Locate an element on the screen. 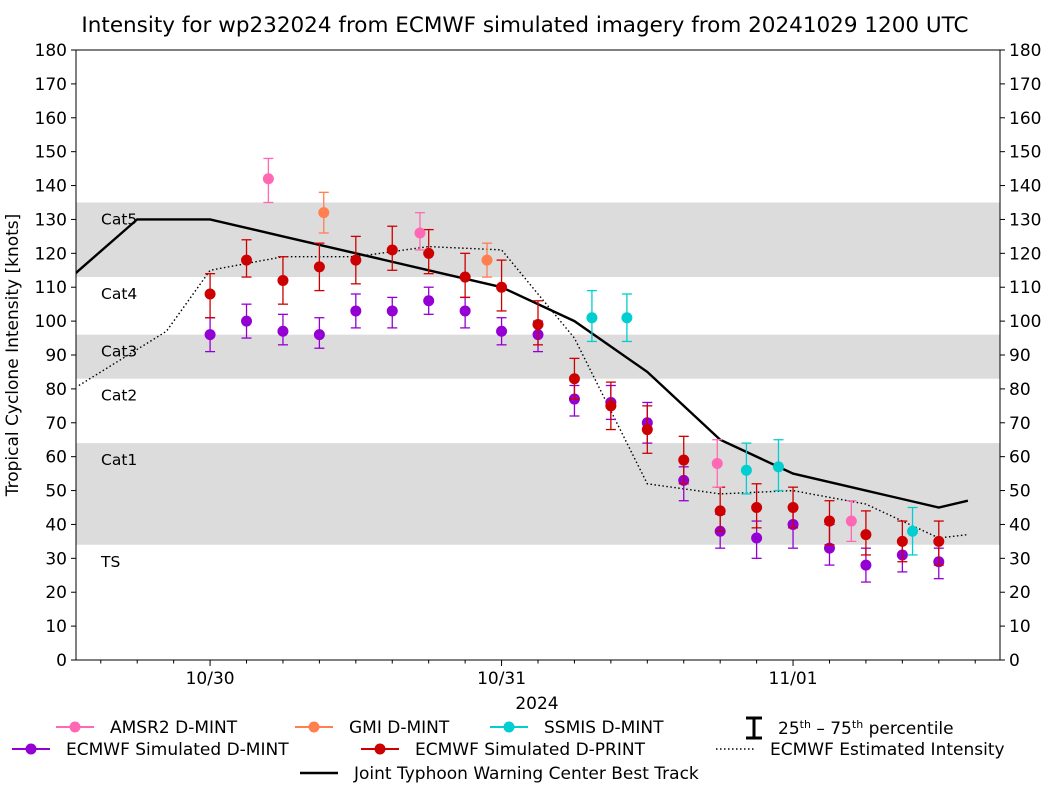 This screenshot has height=785, width=1050. category-label-cat2: Cat2 is located at coordinates (119, 396).